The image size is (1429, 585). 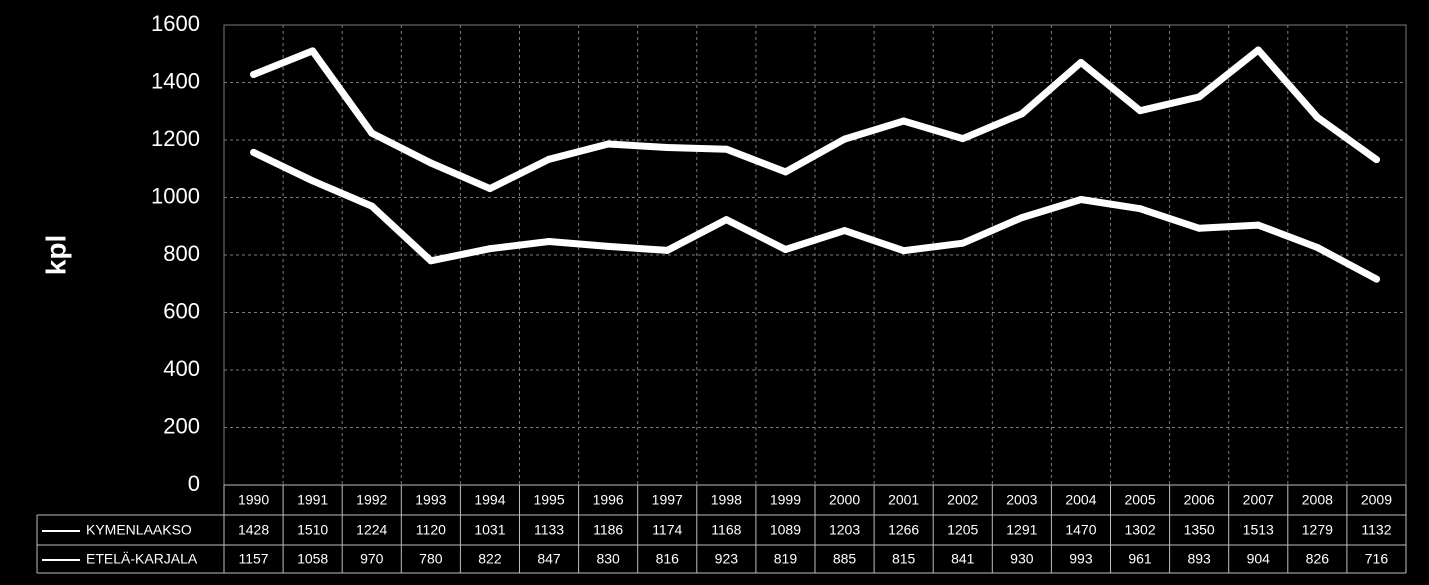 I want to click on data-label: 841, so click(x=963, y=559).